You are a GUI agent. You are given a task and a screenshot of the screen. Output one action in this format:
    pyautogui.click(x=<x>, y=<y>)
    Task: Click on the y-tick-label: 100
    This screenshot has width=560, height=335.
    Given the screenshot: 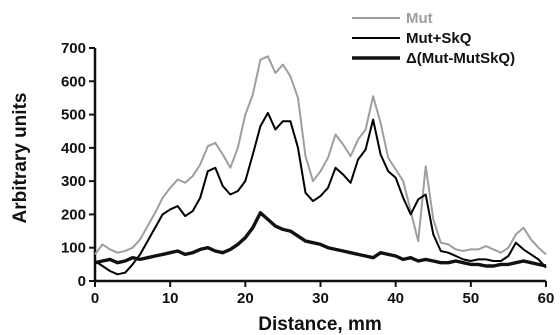 What is the action you would take?
    pyautogui.click(x=73, y=248)
    